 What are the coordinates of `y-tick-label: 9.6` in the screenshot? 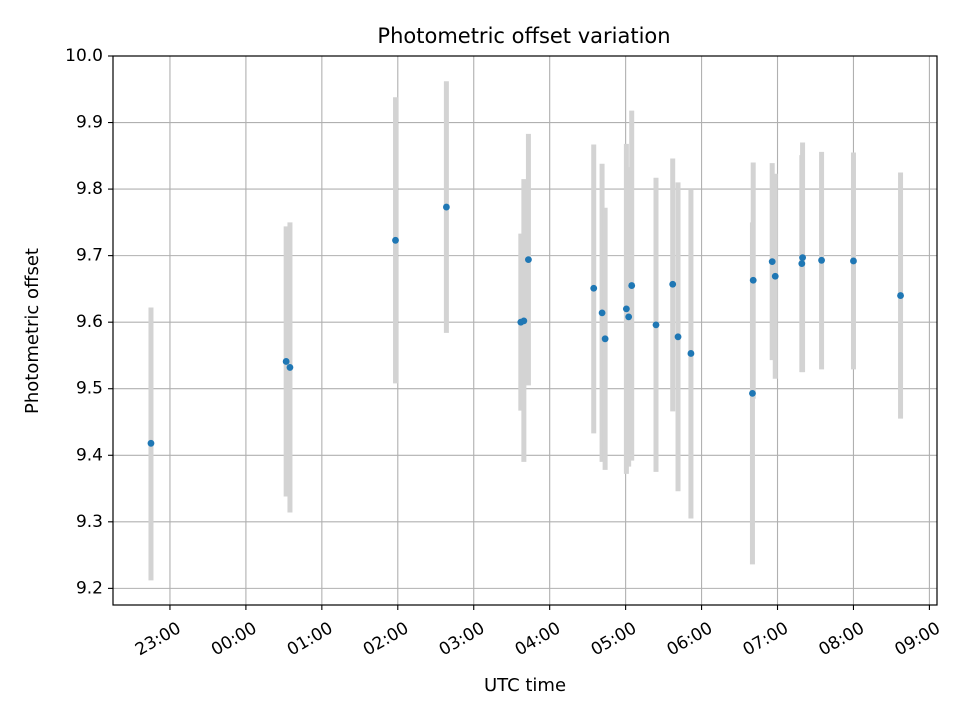 It's located at (89, 322).